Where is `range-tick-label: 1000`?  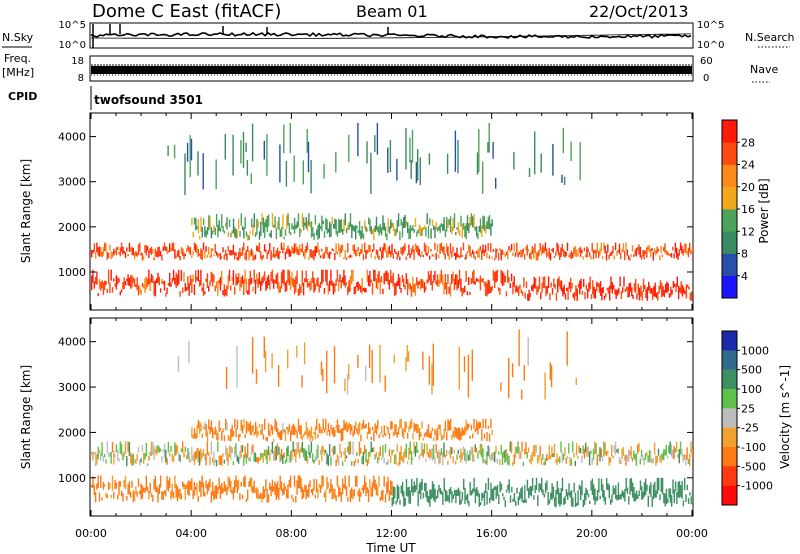
range-tick-label: 1000 is located at coordinates (72, 272).